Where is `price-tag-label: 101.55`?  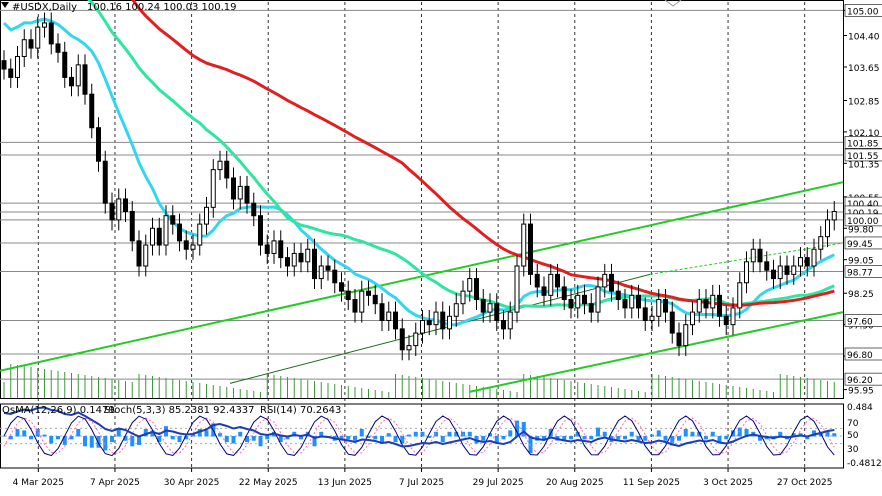 price-tag-label: 101.55 is located at coordinates (863, 157).